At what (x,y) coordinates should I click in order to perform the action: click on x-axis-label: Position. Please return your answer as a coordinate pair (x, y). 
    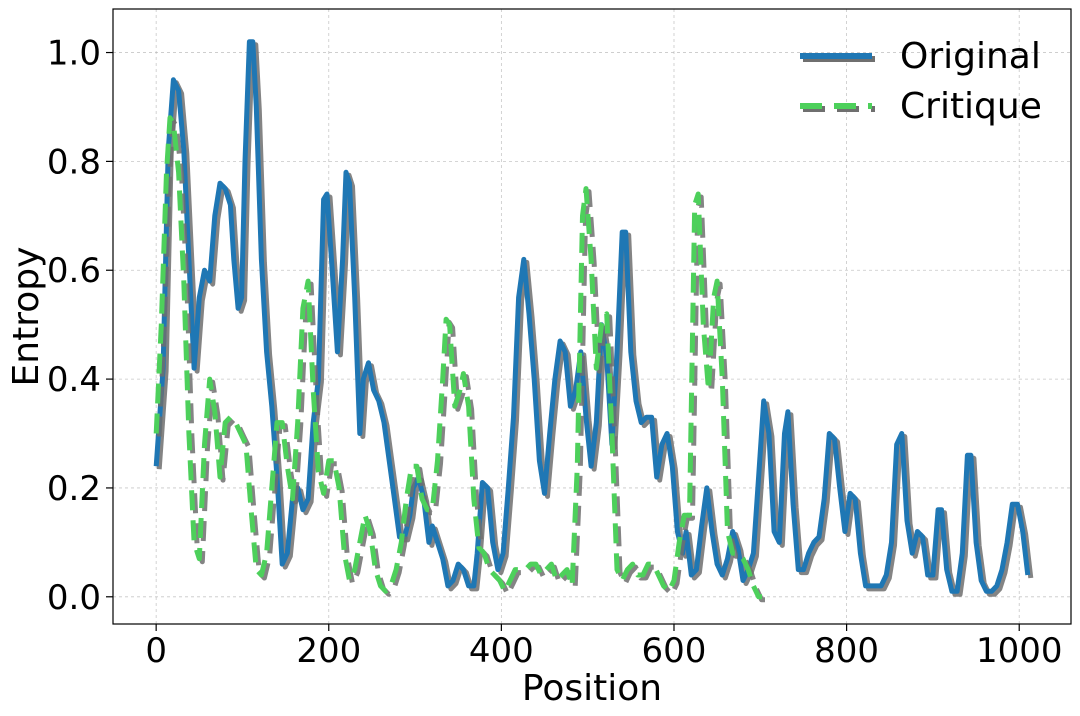
    Looking at the image, I should click on (592, 688).